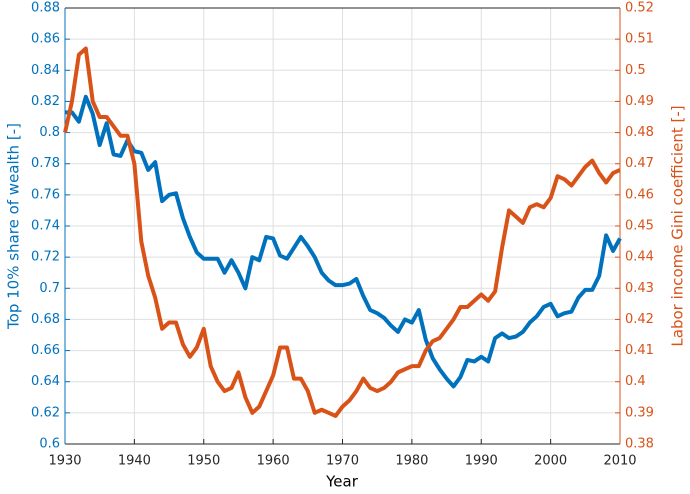 The height and width of the screenshot is (494, 690). What do you see at coordinates (639, 257) in the screenshot?
I see `y2-tick-label: 0.44` at bounding box center [639, 257].